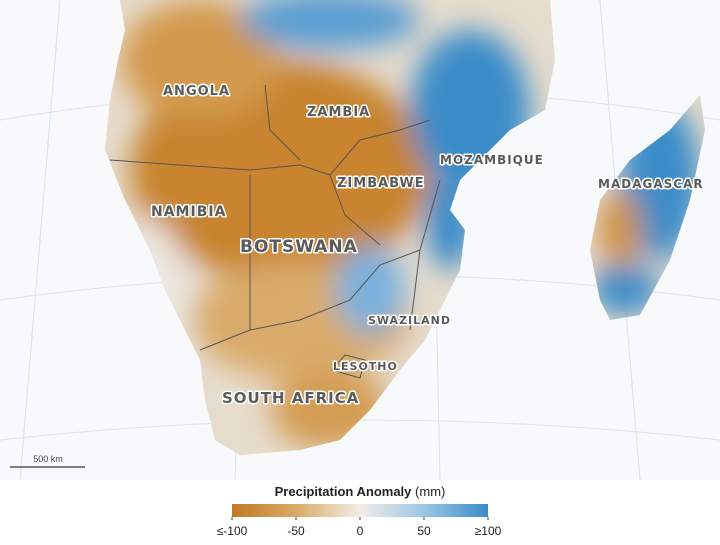  What do you see at coordinates (424, 531) in the screenshot?
I see `colorbar-tick-label: 50` at bounding box center [424, 531].